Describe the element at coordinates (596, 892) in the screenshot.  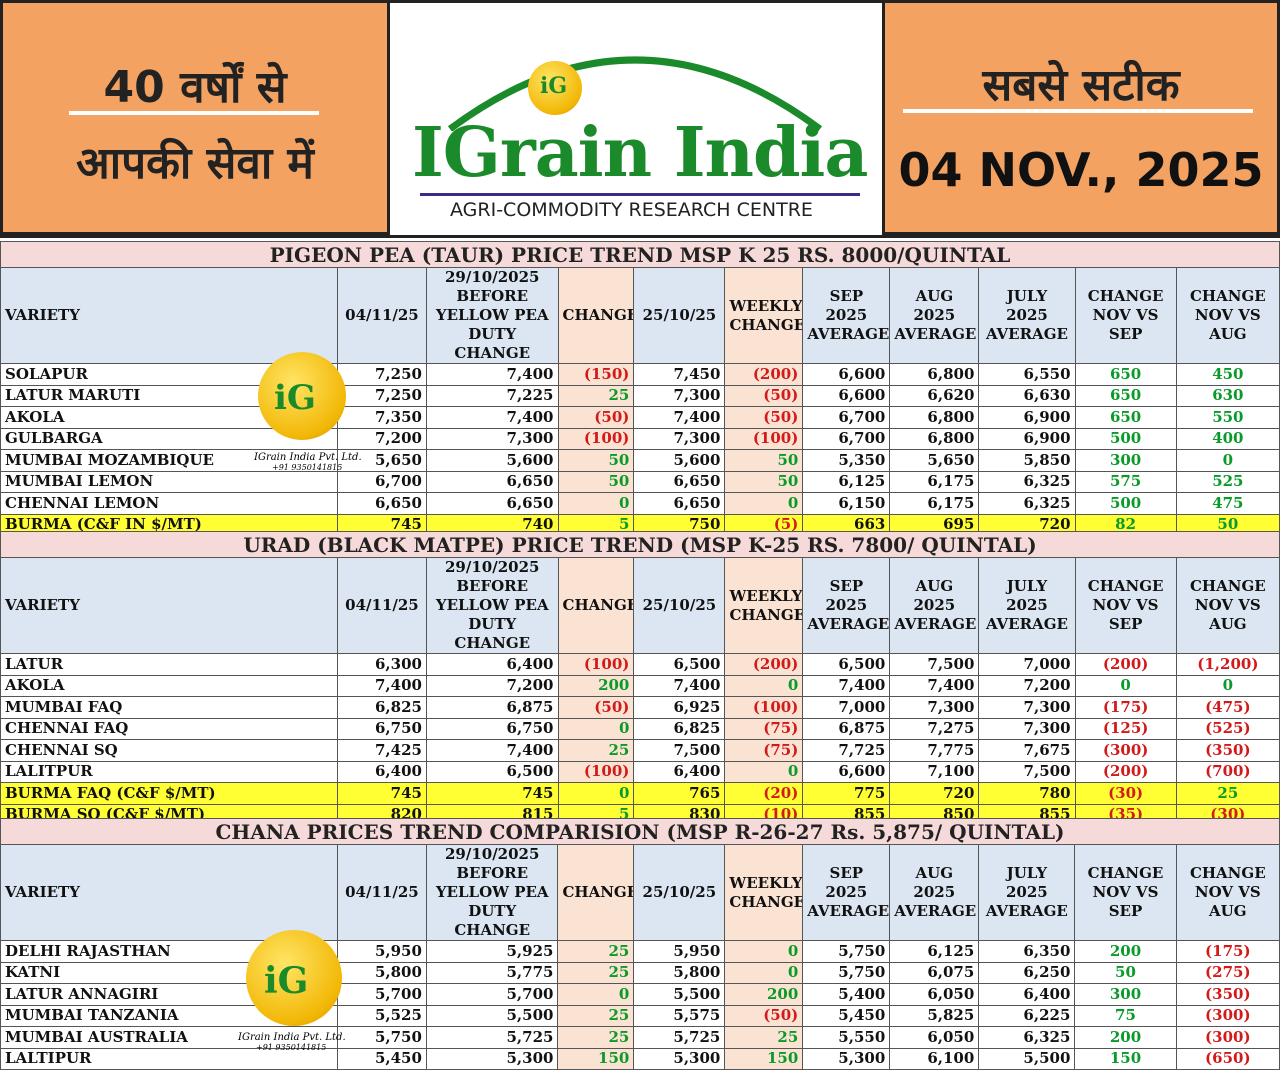
I see `column-header: CHANGE` at that location.